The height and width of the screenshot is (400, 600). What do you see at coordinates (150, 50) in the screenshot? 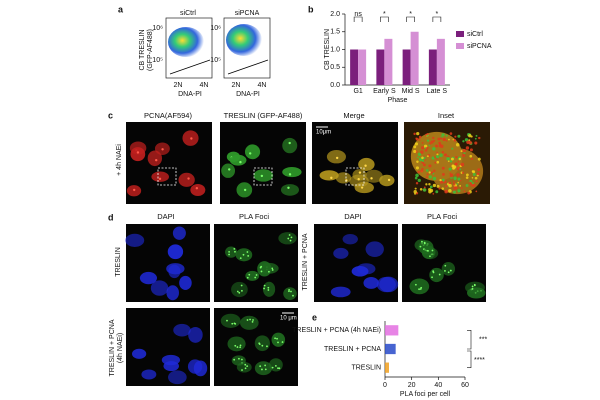
I see `y-axis-label: (GFP-AF488)` at bounding box center [150, 50].